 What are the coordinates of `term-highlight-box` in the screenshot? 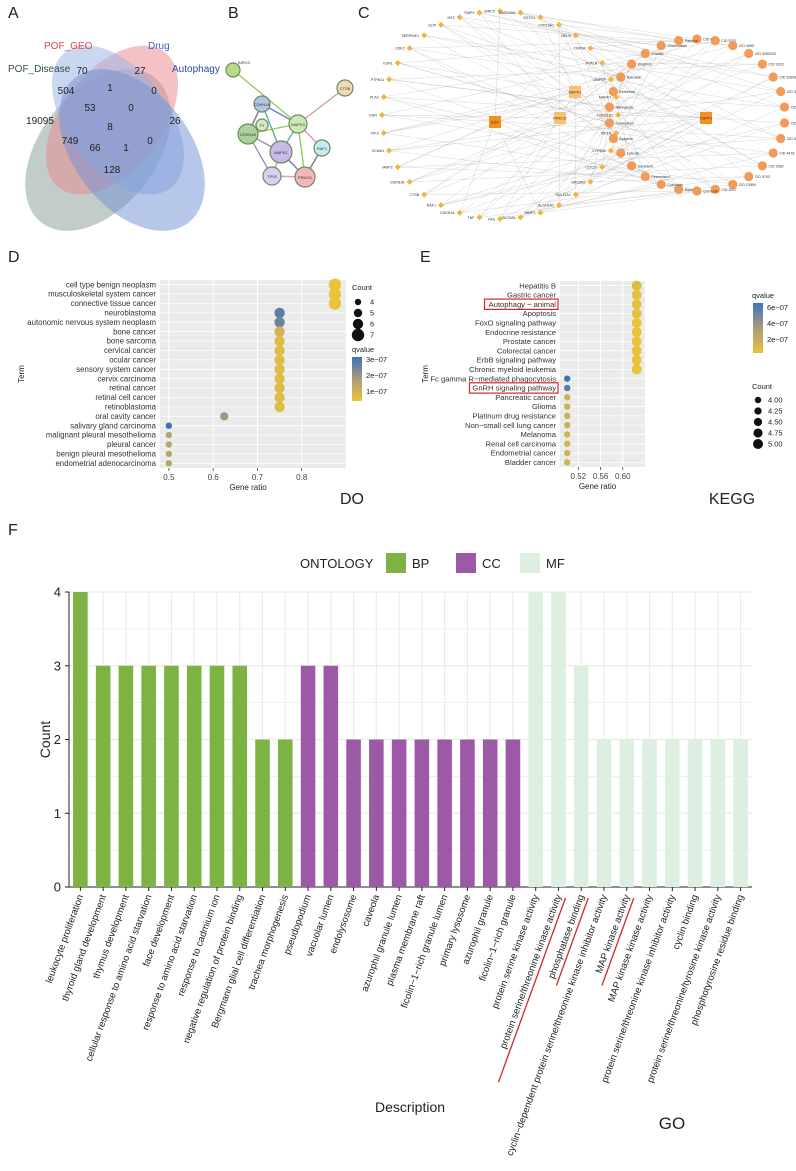 It's located at (513, 388).